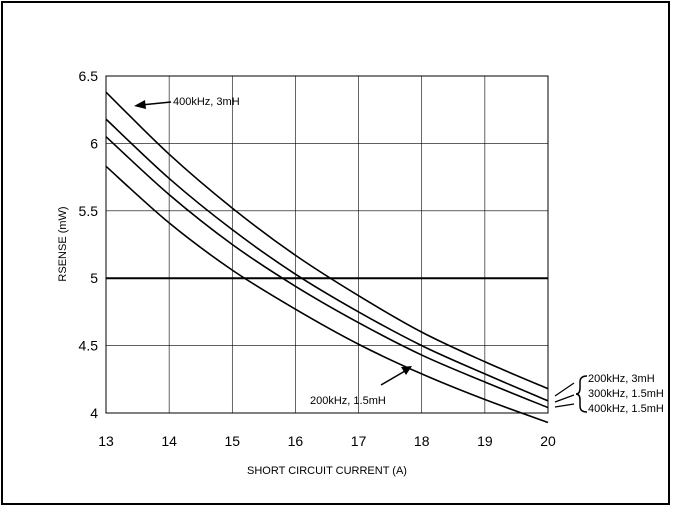  I want to click on y-tick-label: 4.5, so click(89, 346).